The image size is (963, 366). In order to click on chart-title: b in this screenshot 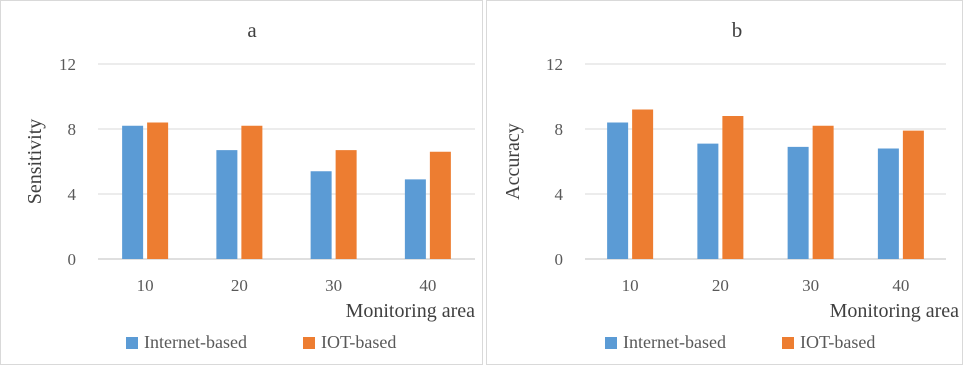, I will do `click(737, 30)`.